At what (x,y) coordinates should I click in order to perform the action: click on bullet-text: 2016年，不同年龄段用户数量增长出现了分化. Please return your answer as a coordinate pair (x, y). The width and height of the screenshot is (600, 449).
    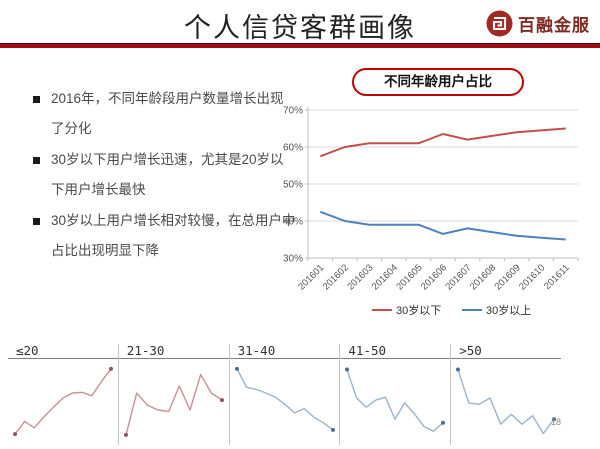
    Looking at the image, I should click on (167, 113).